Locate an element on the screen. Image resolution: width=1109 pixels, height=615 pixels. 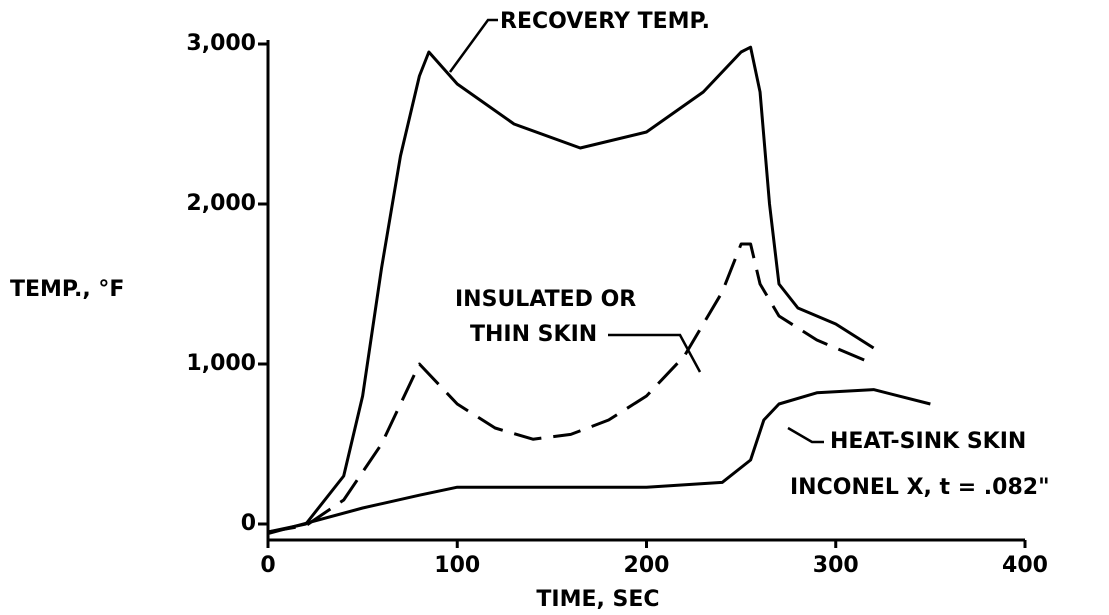
y-tick-label: 3,000 is located at coordinates (221, 43).